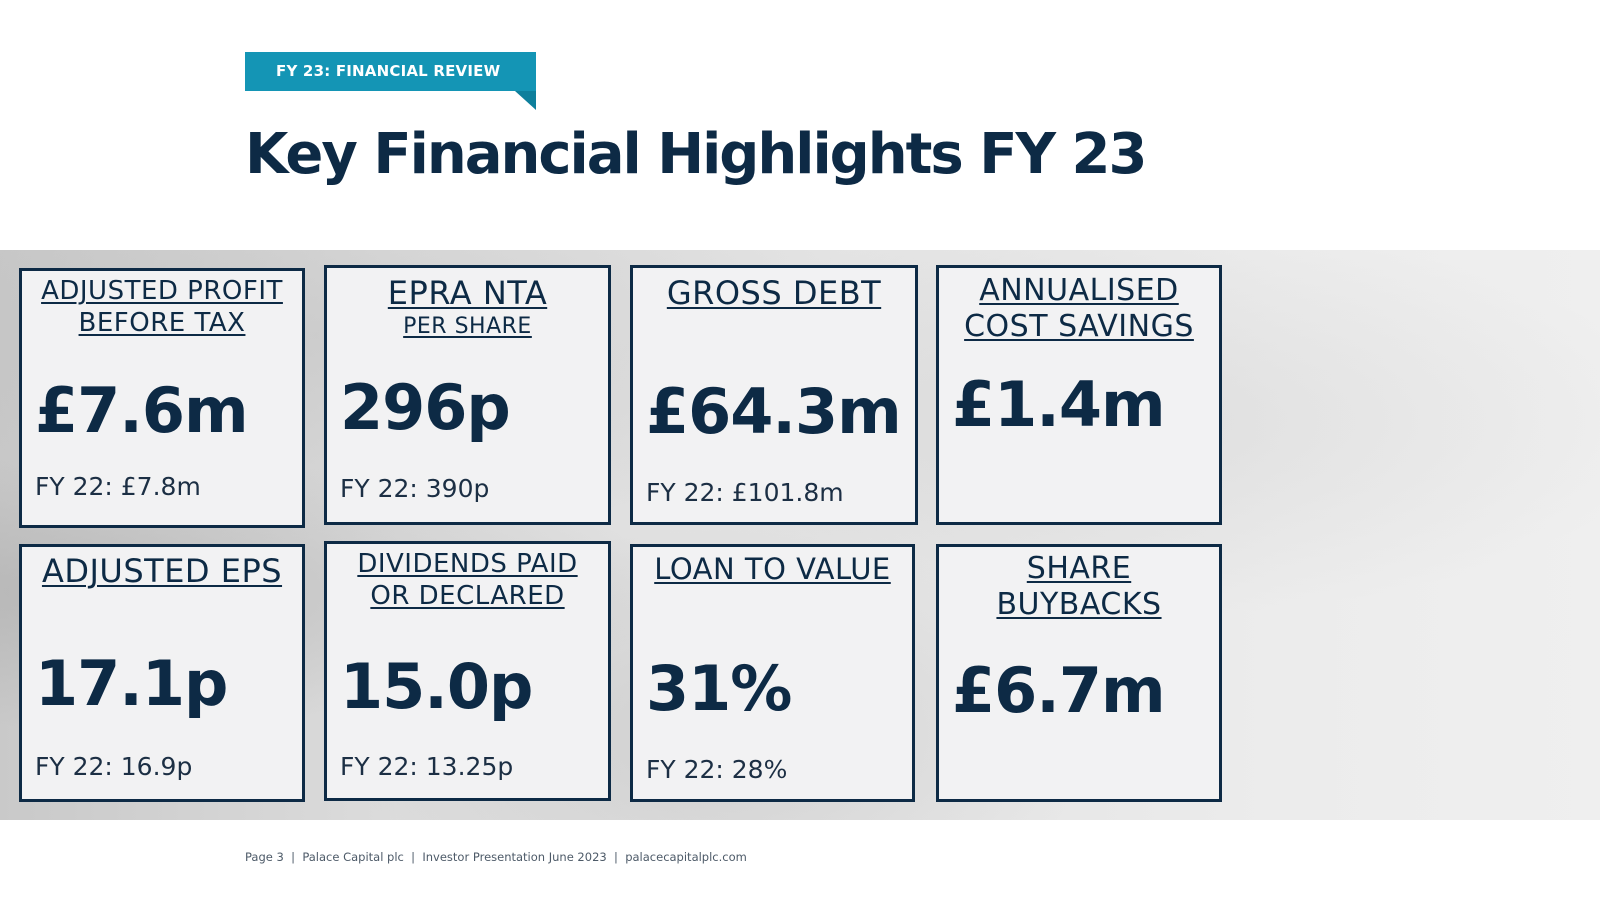  I want to click on card-label: LOAN TO VALUE, so click(772, 569).